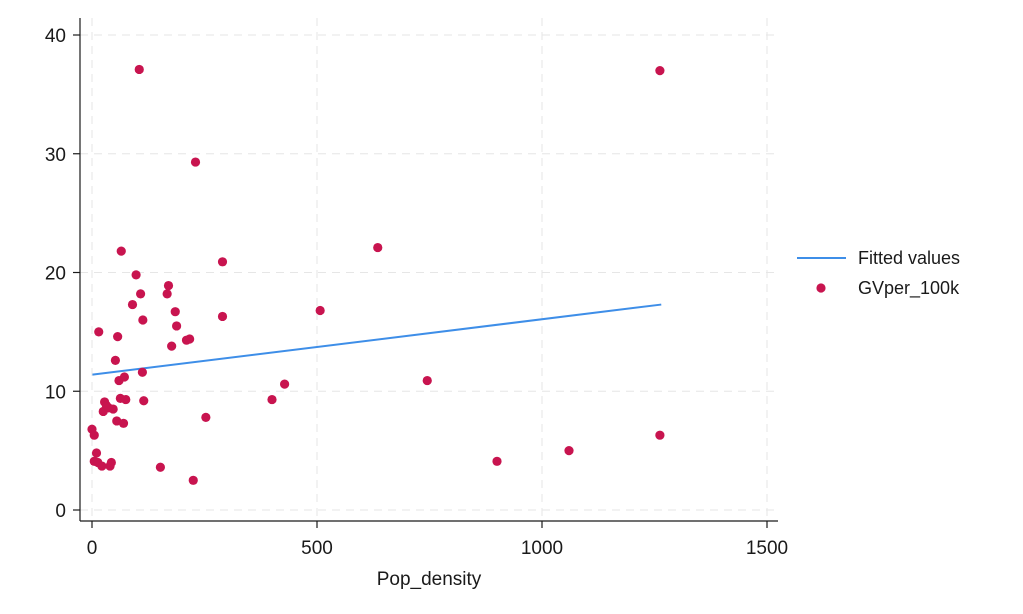 The height and width of the screenshot is (614, 1023). I want to click on y-tick-label: 10, so click(55, 392).